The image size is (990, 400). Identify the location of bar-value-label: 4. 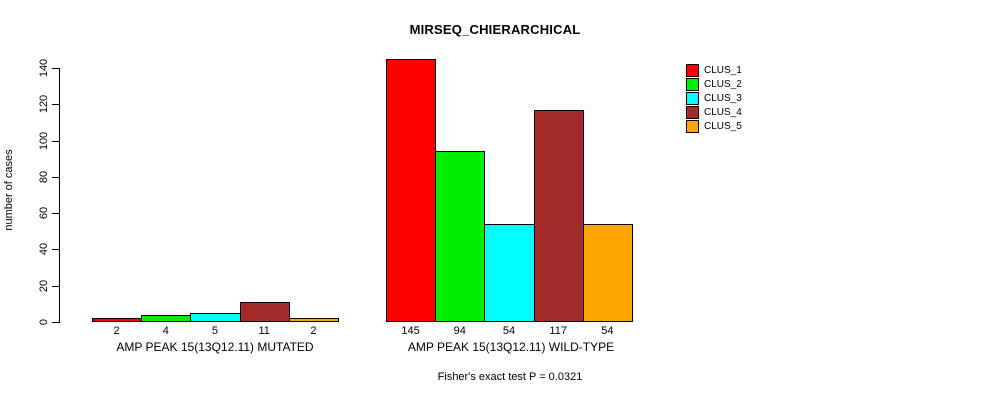
(165, 331).